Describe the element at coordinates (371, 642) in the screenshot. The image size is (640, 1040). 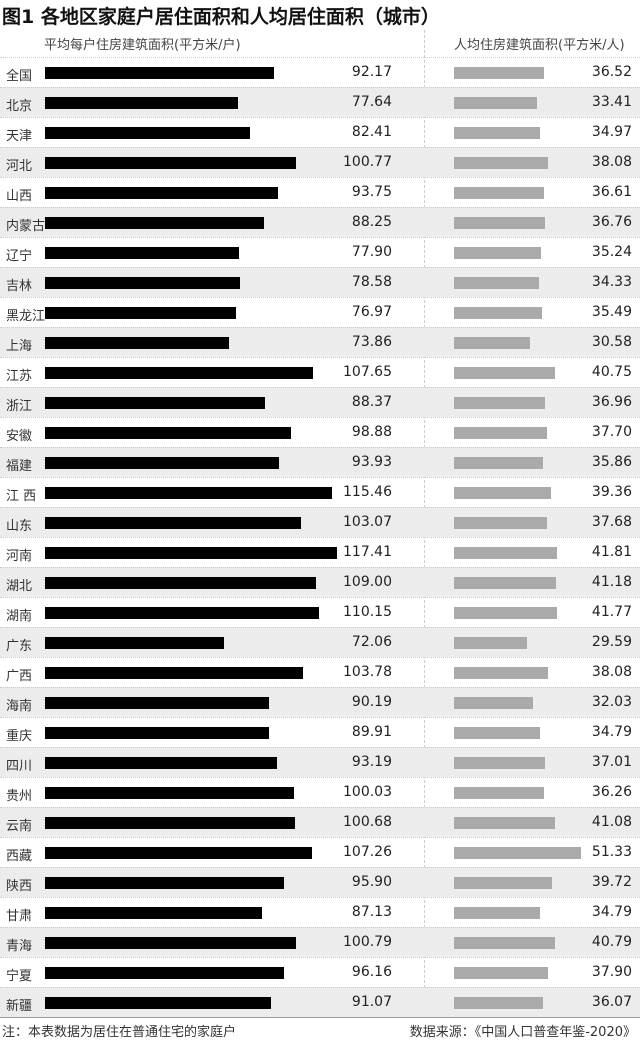
I see `value-label-household: 72.06` at that location.